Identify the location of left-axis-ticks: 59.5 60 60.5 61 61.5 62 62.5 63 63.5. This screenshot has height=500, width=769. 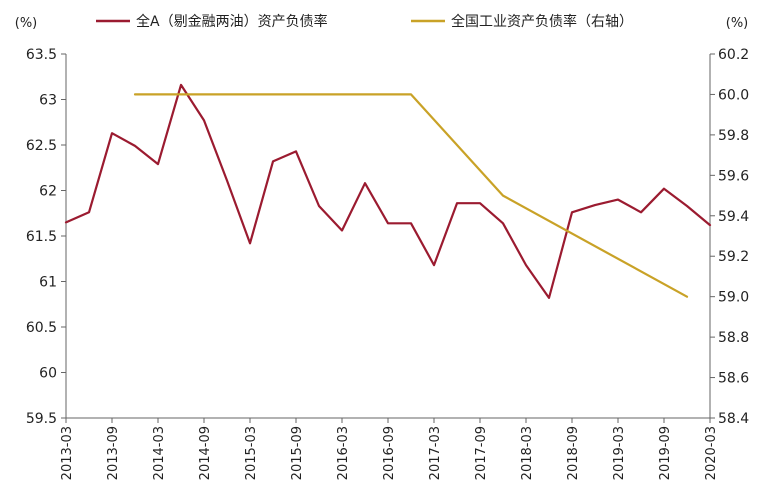
(46, 237).